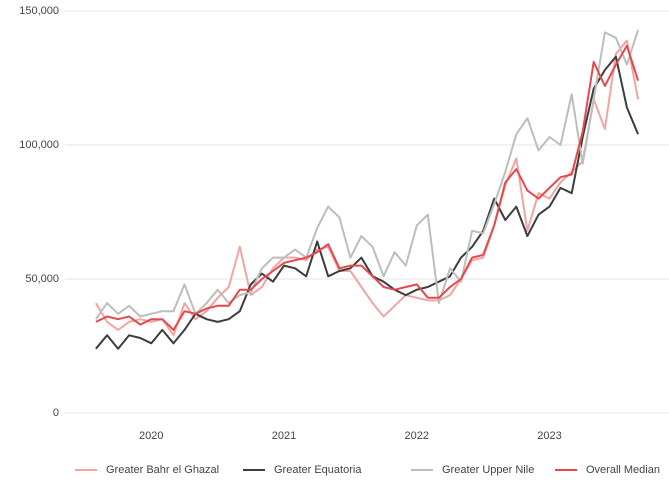 This screenshot has width=669, height=482. What do you see at coordinates (39, 11) in the screenshot?
I see `y-tick-label: 150,000` at bounding box center [39, 11].